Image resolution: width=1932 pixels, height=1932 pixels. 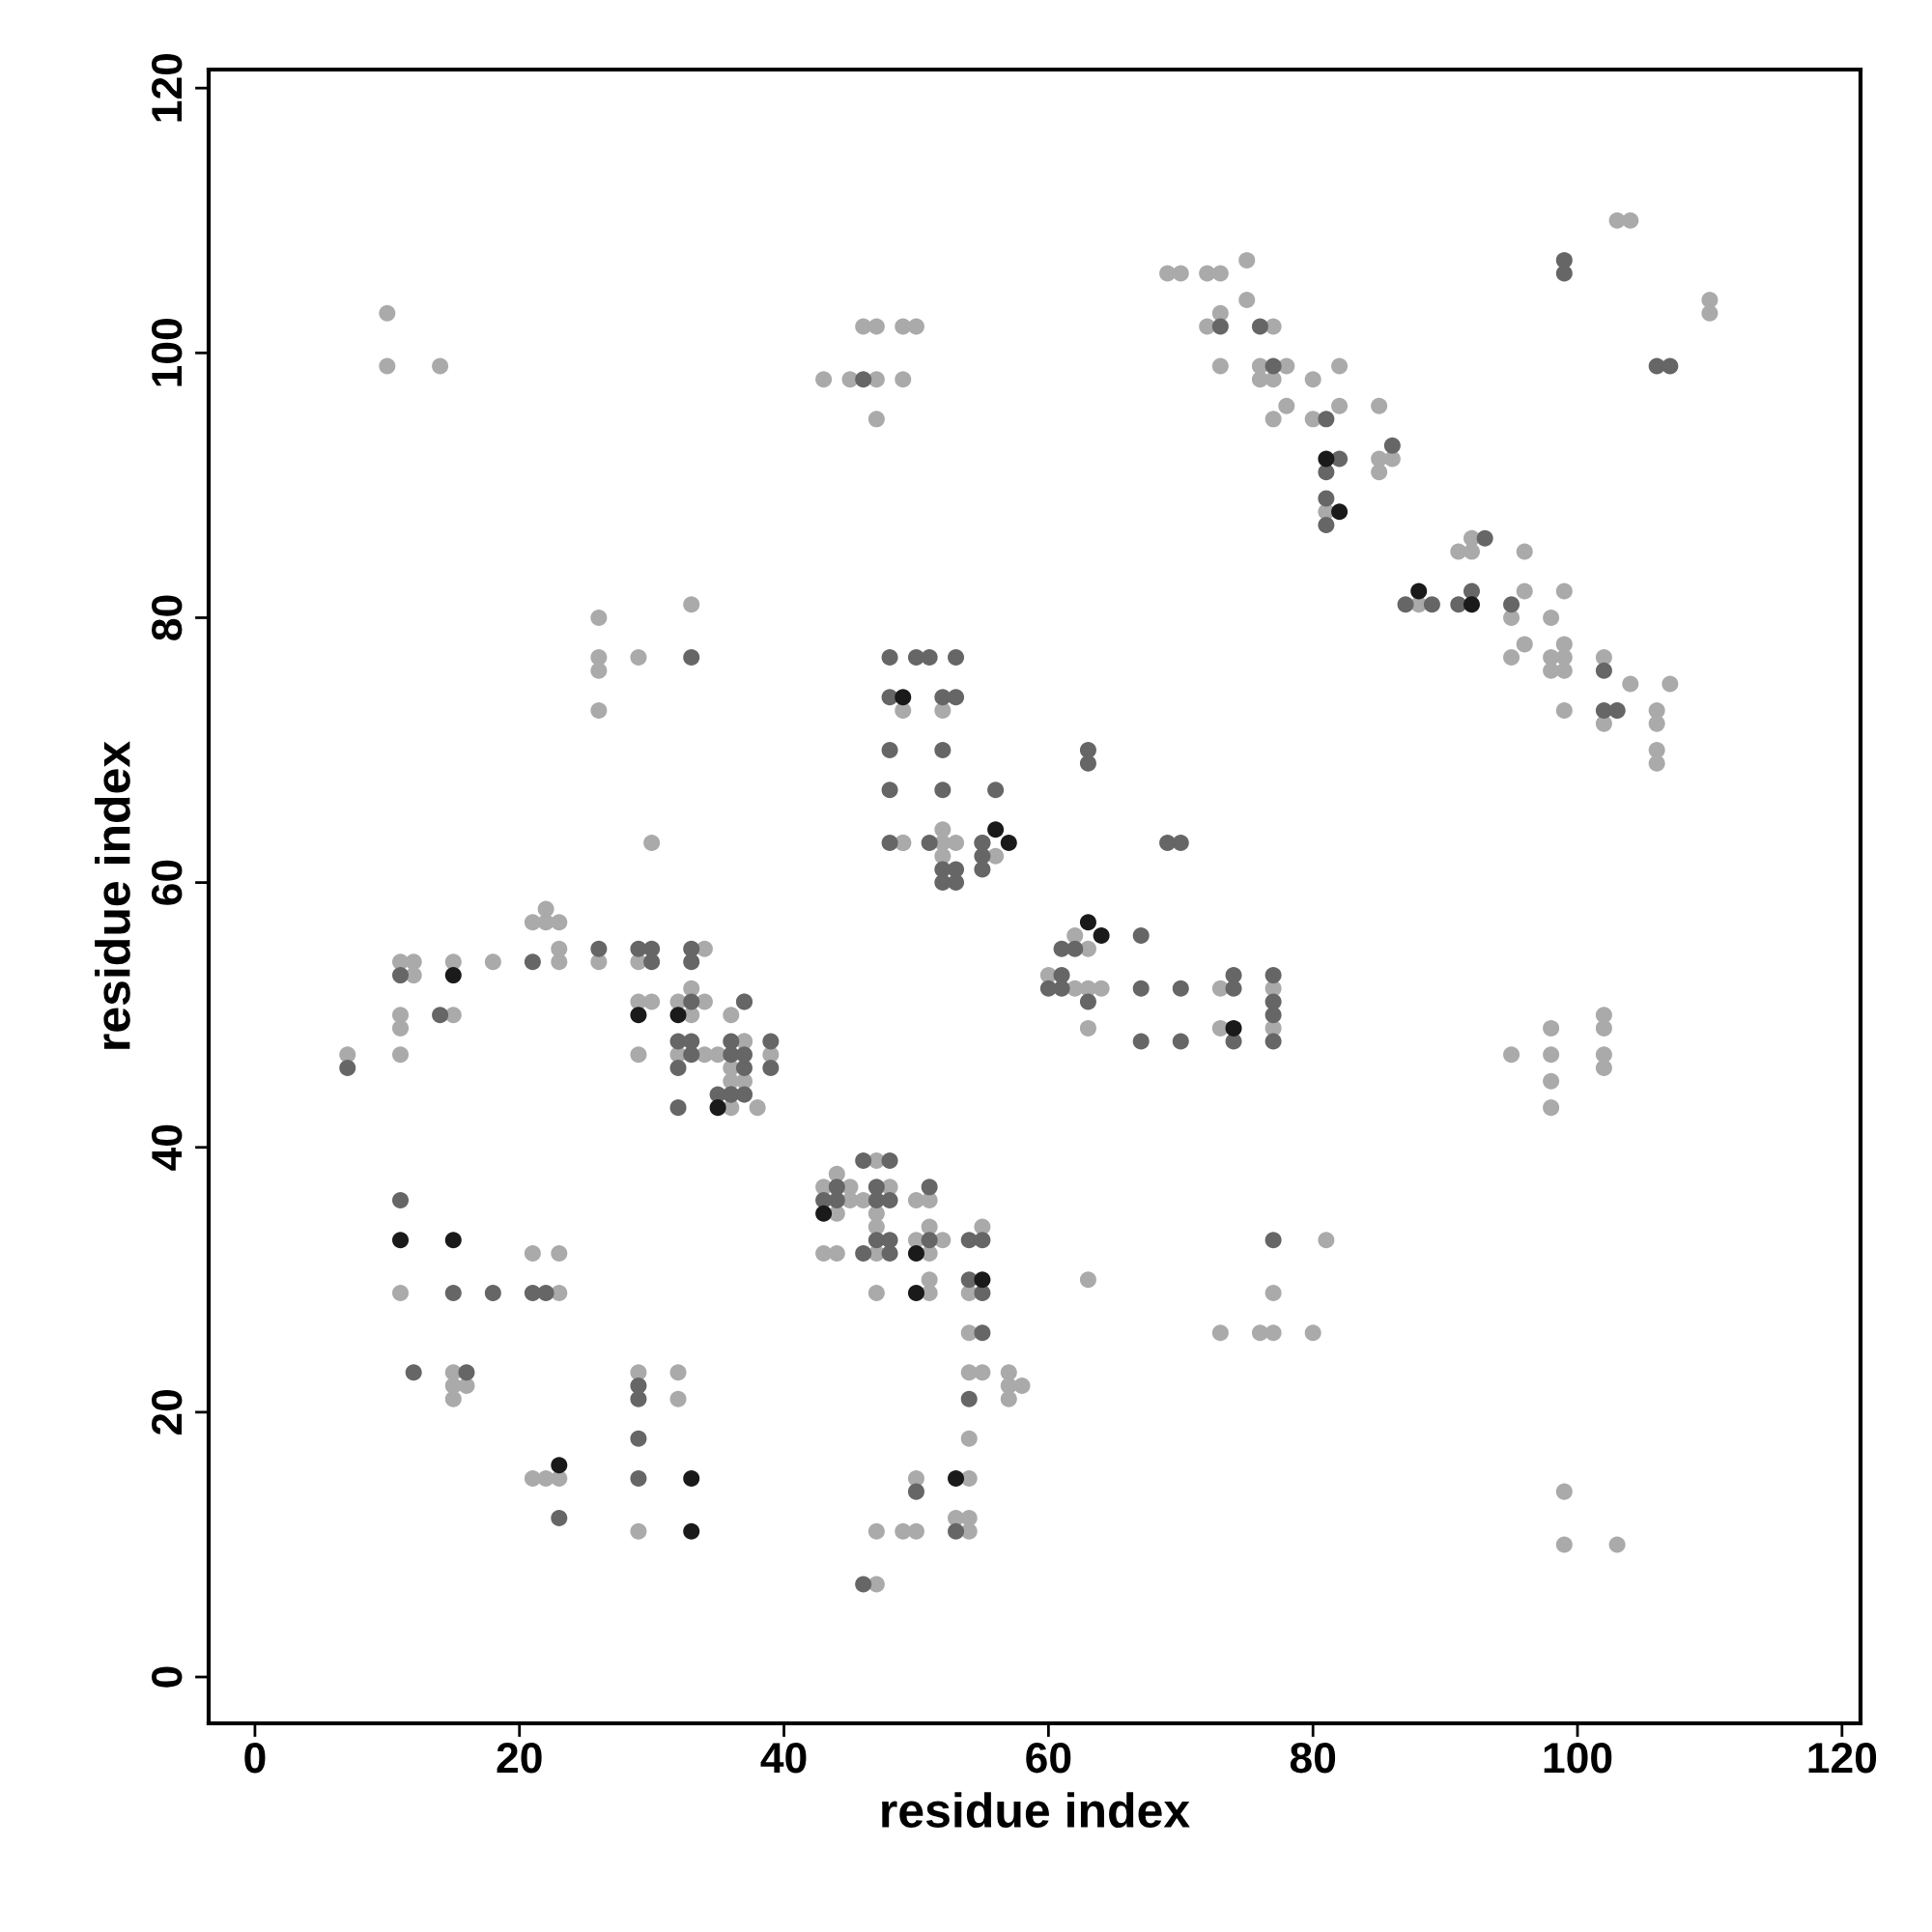 What do you see at coordinates (1313, 1758) in the screenshot?
I see `x-tick-label: 80` at bounding box center [1313, 1758].